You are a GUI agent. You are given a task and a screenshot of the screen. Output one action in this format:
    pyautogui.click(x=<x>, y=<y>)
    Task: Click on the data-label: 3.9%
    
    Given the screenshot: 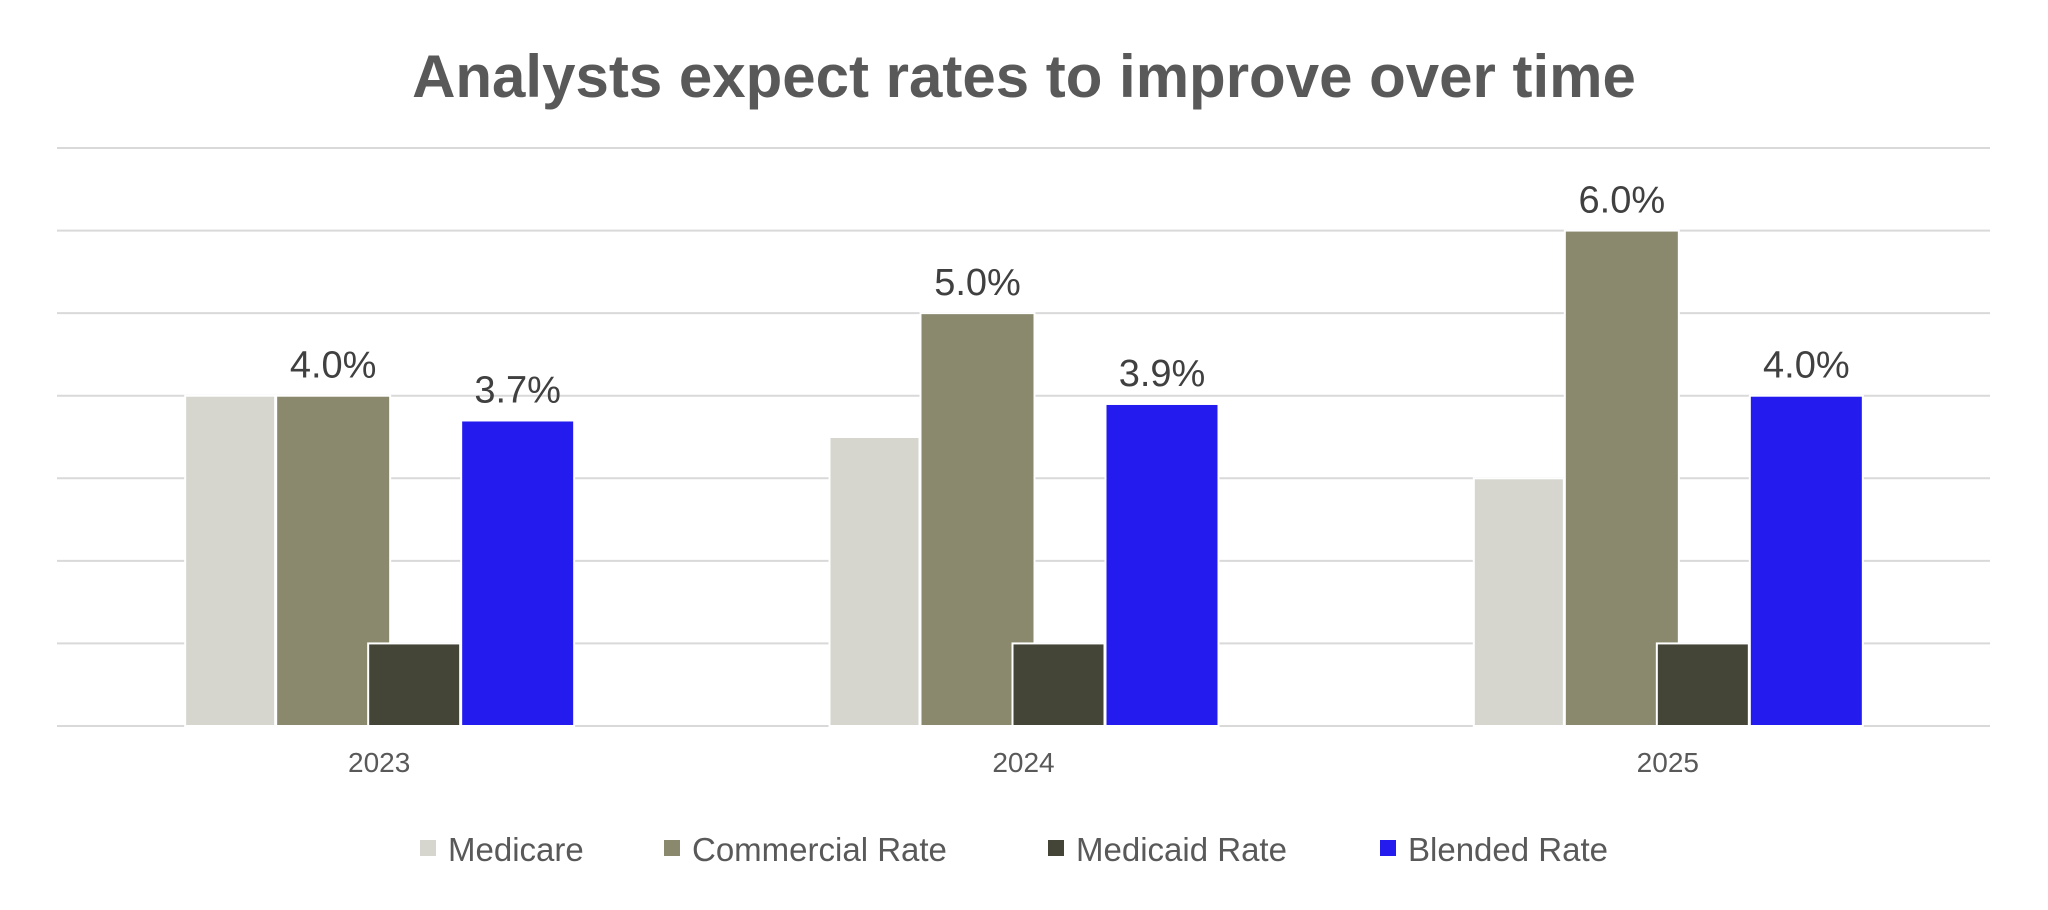 What is the action you would take?
    pyautogui.click(x=1162, y=374)
    